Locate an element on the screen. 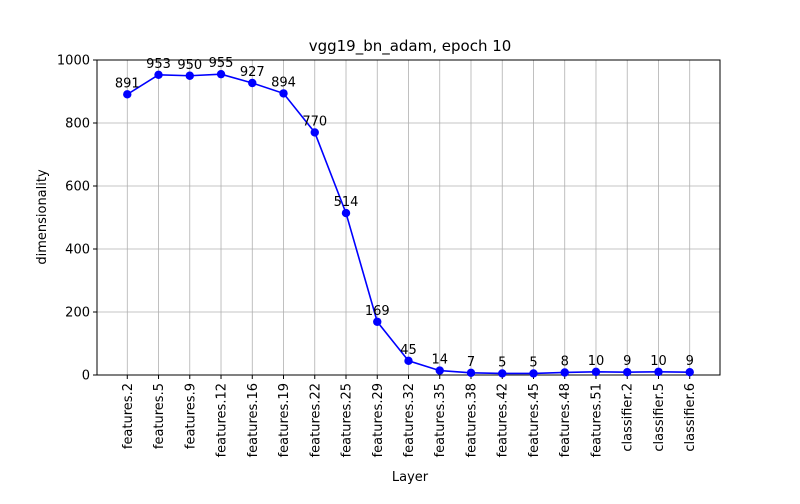 This screenshot has width=800, height=504. x-tick-label: classifier.5 is located at coordinates (659, 417).